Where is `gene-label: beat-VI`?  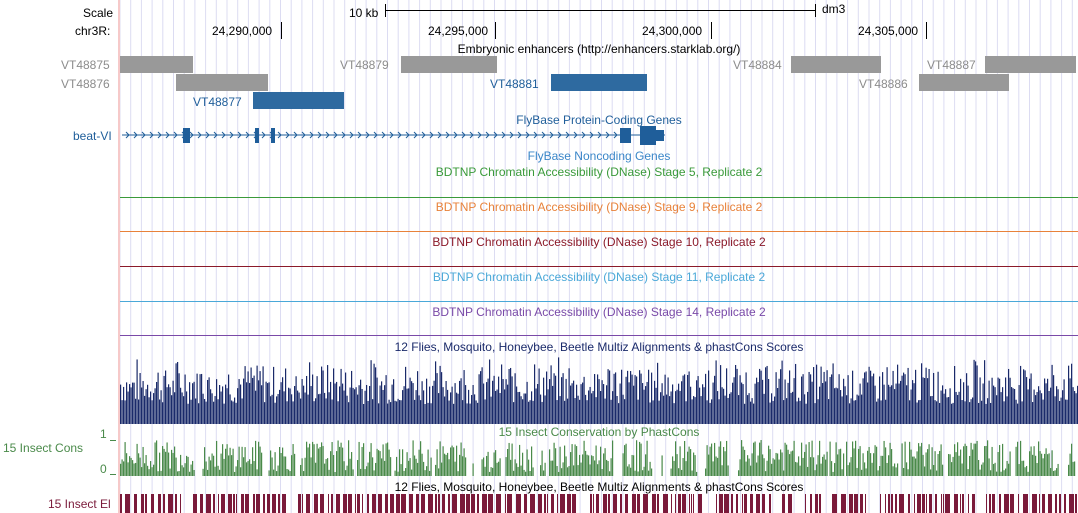
gene-label: beat-VI is located at coordinates (92, 136).